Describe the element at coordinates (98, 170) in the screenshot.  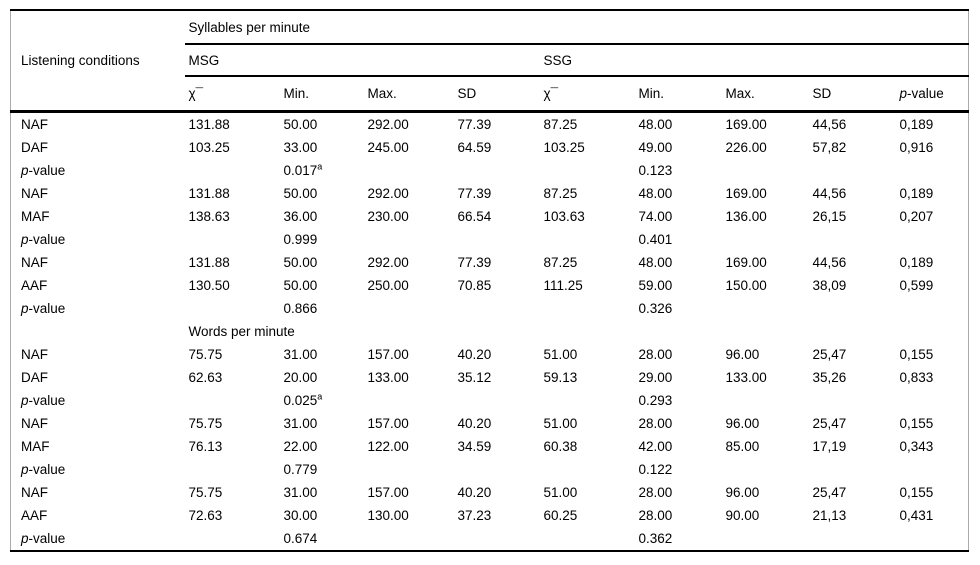
I see `row-label-cell: p-value` at that location.